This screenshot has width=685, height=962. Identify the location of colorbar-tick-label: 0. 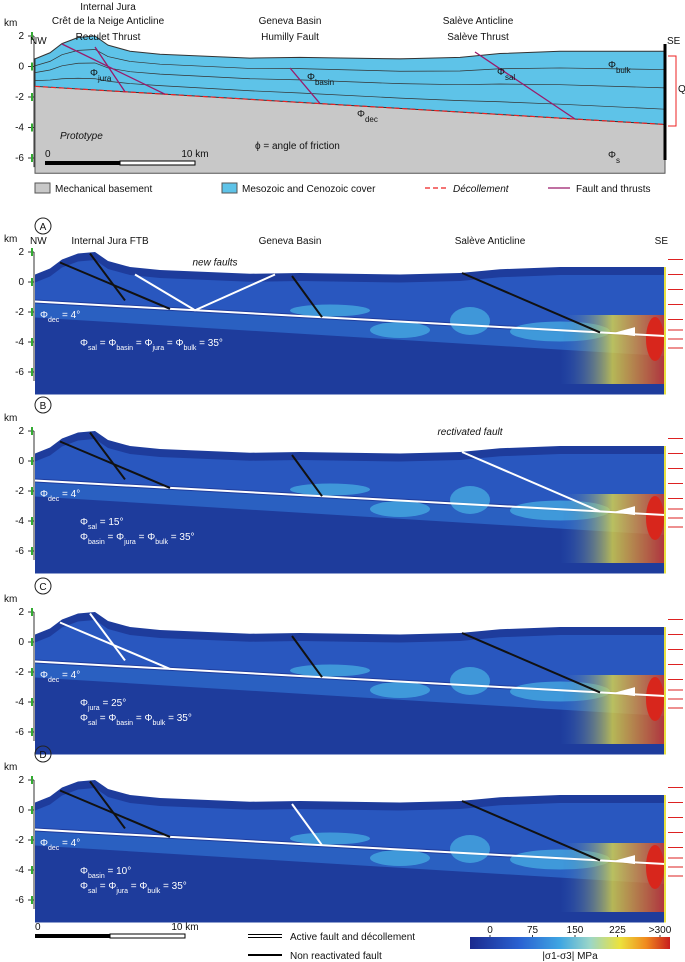
(490, 930).